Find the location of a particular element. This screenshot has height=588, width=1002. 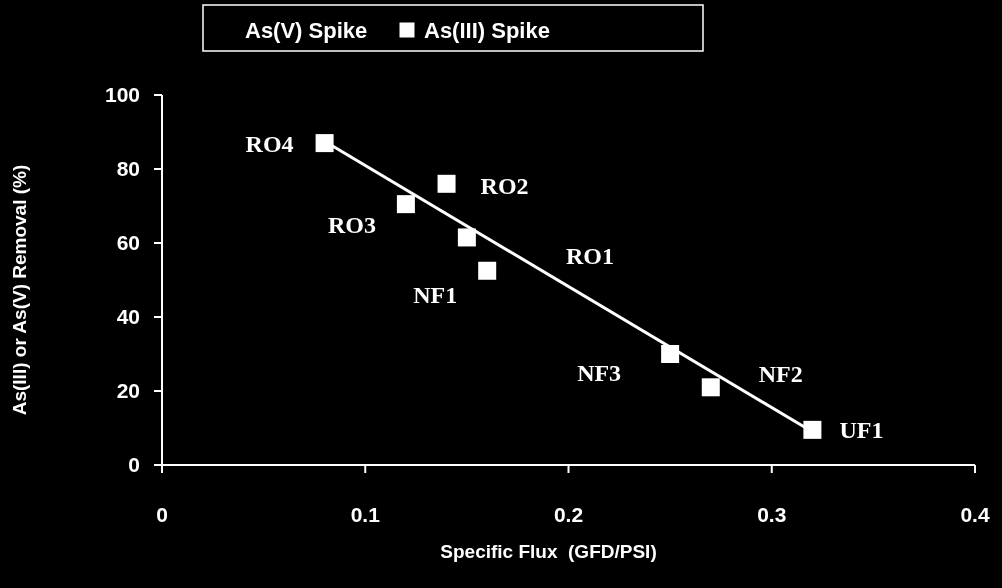

annotation: RO4 is located at coordinates (269, 143).